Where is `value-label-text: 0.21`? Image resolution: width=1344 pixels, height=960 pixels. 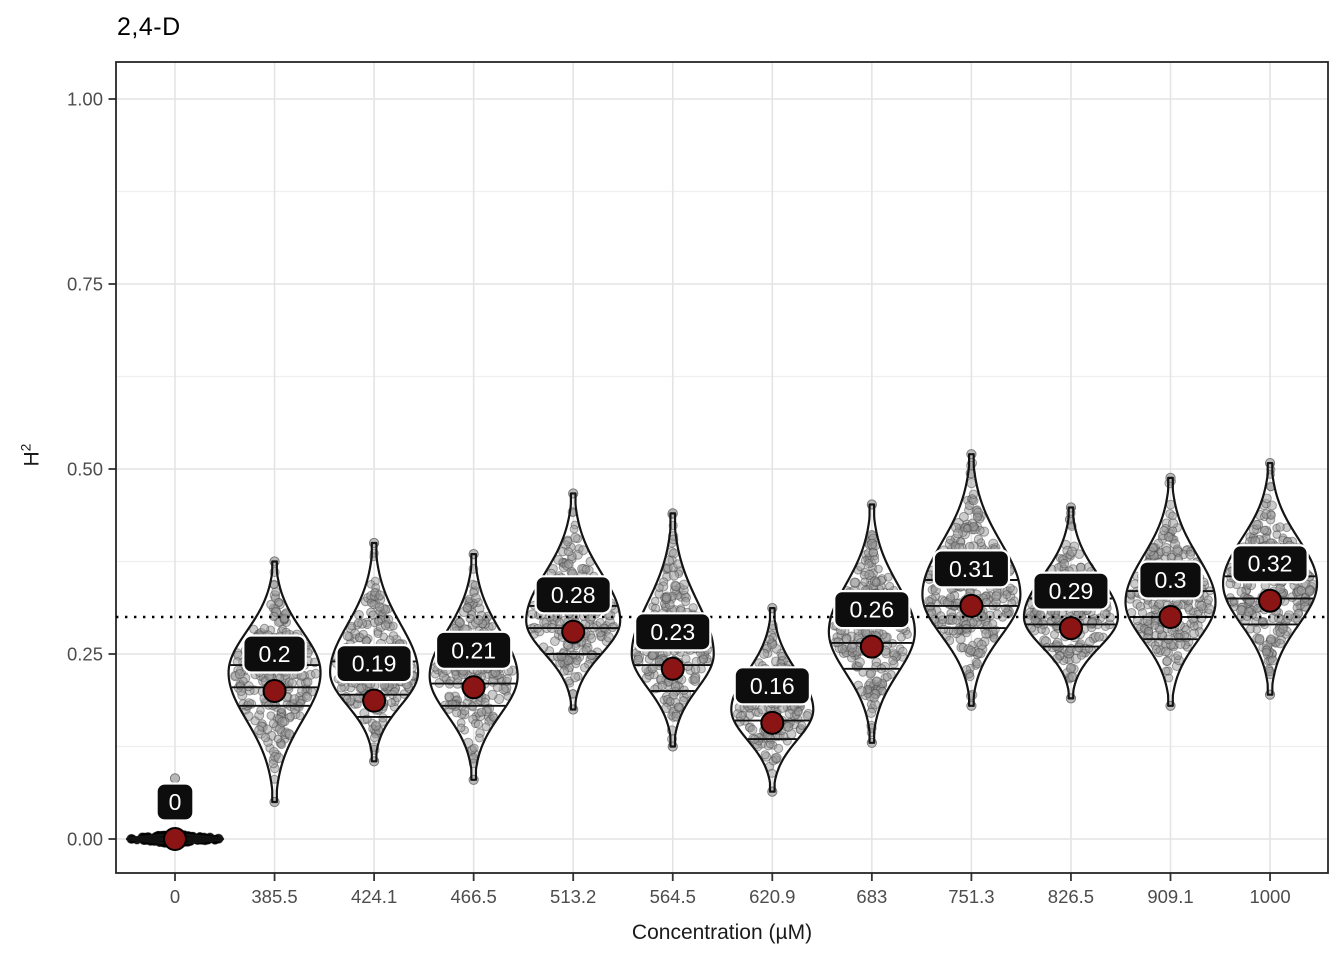
value-label-text: 0.21 is located at coordinates (473, 650).